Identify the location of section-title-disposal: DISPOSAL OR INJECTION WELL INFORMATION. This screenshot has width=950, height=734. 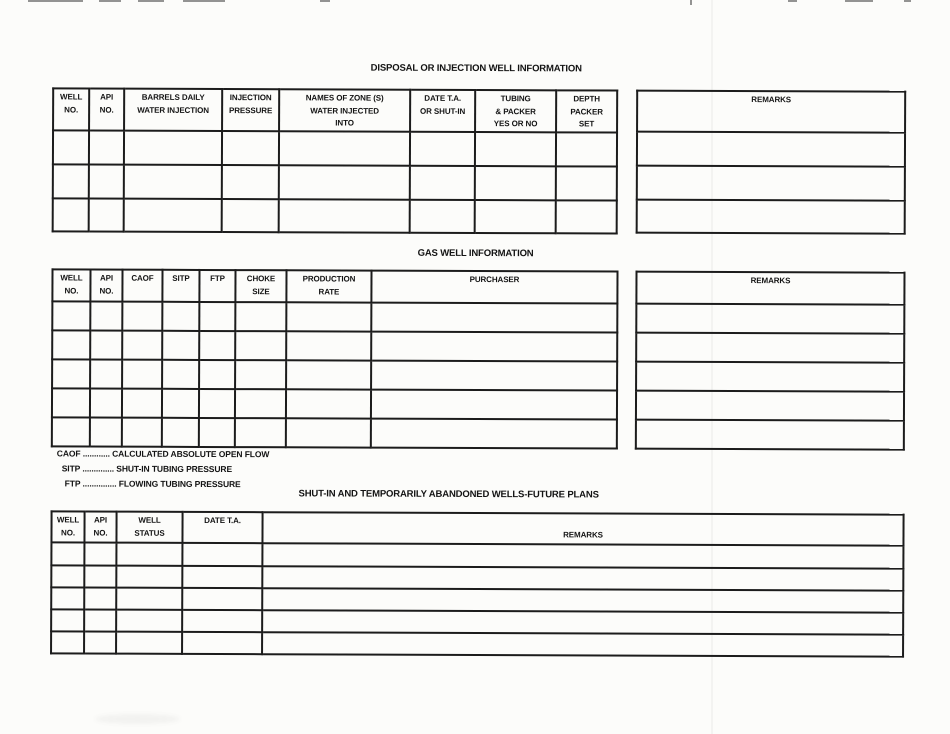
(476, 68).